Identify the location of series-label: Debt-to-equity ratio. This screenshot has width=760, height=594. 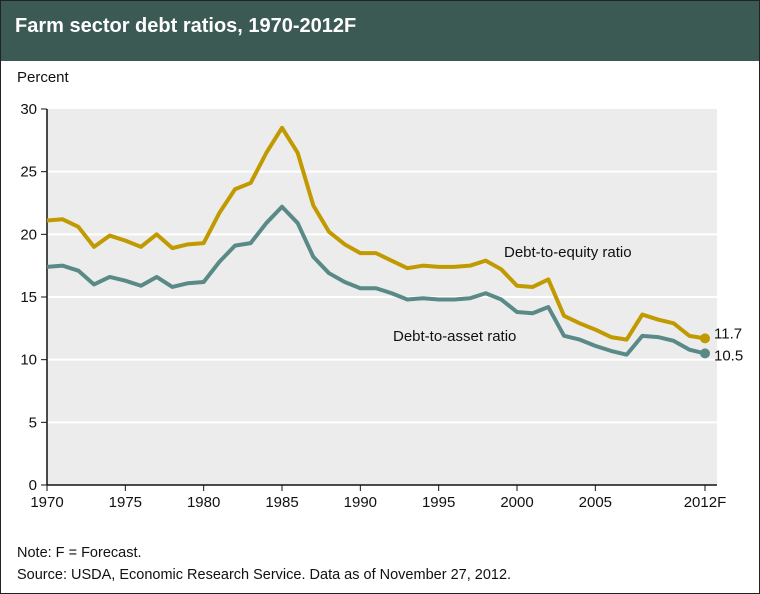
(568, 252).